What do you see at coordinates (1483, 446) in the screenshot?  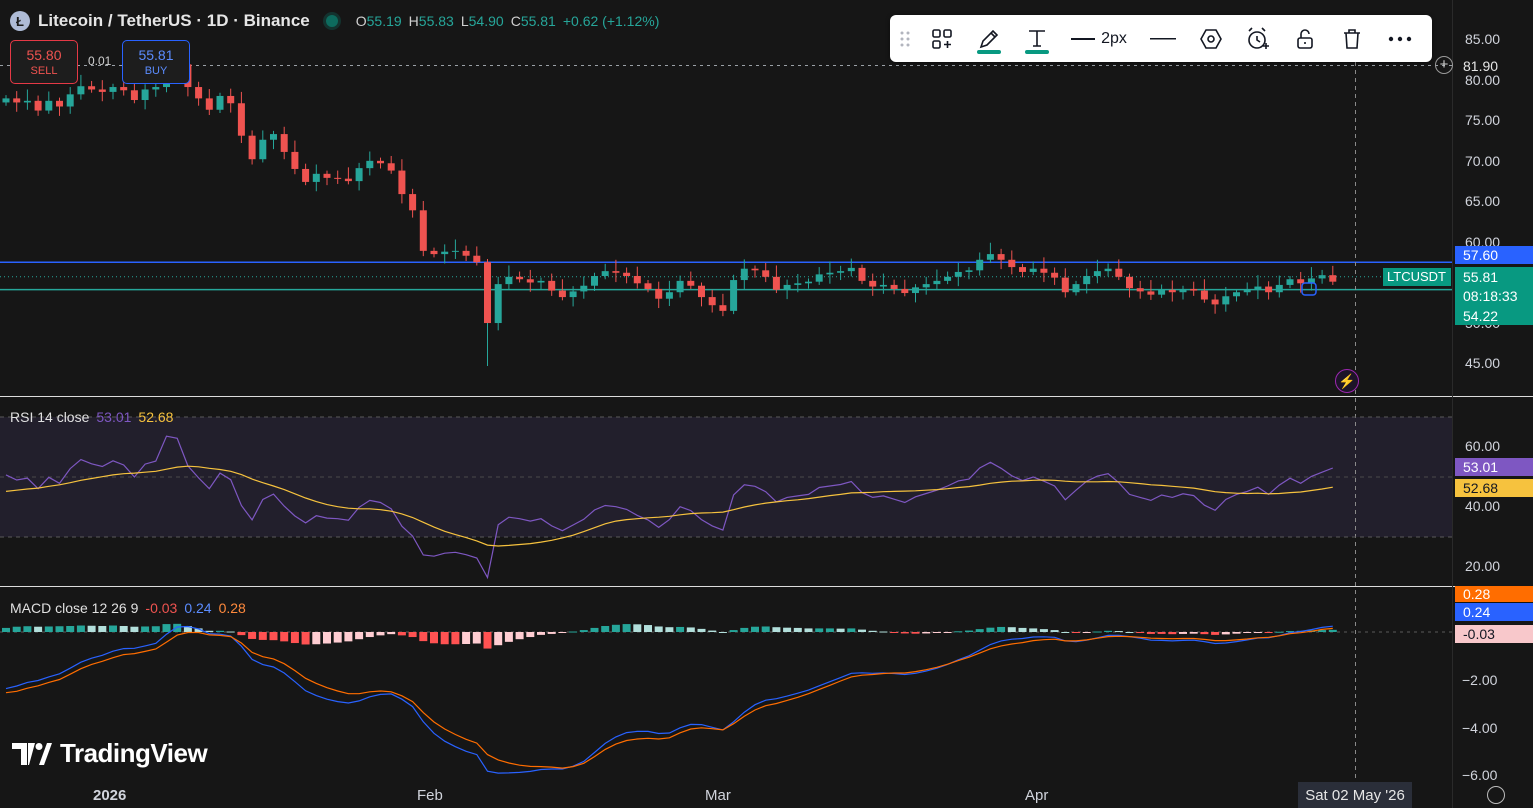 I see `rsi-tick: 60.00` at bounding box center [1483, 446].